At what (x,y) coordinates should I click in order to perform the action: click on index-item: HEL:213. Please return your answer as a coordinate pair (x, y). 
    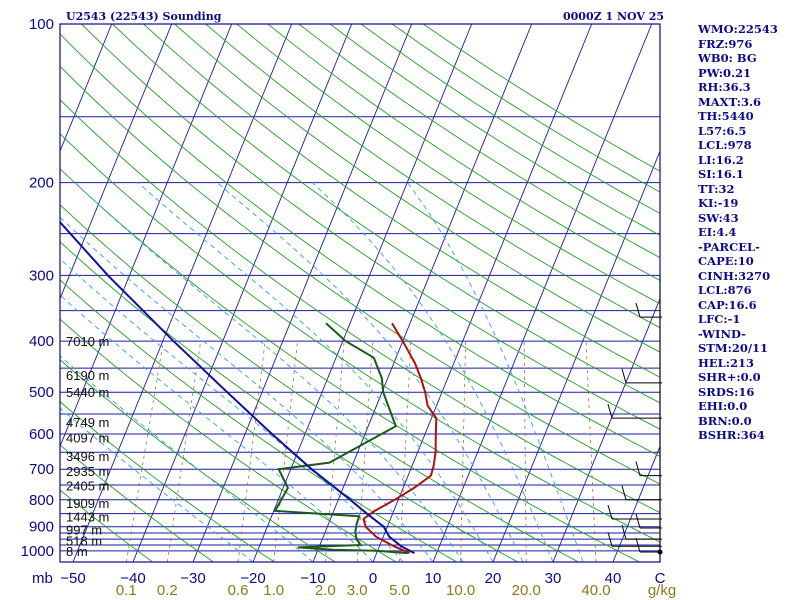
    Looking at the image, I should click on (726, 362).